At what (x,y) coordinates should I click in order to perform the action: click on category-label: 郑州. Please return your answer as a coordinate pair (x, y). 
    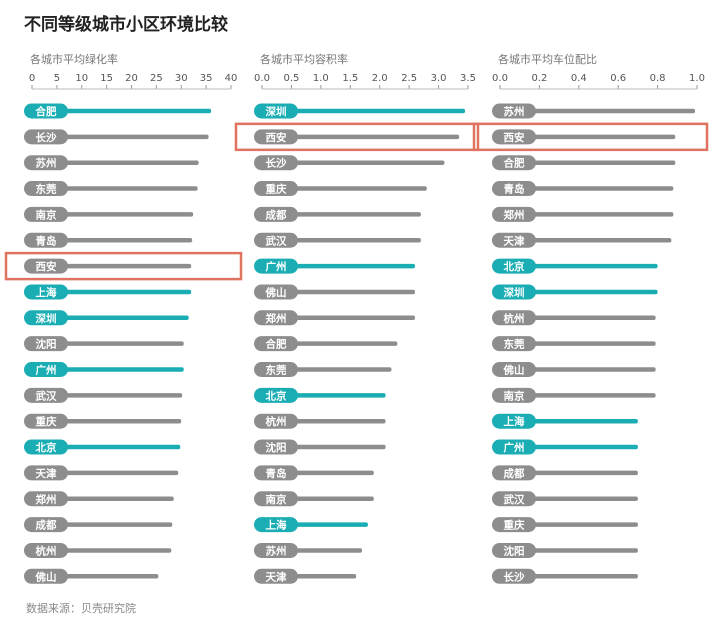
    Looking at the image, I should click on (514, 214).